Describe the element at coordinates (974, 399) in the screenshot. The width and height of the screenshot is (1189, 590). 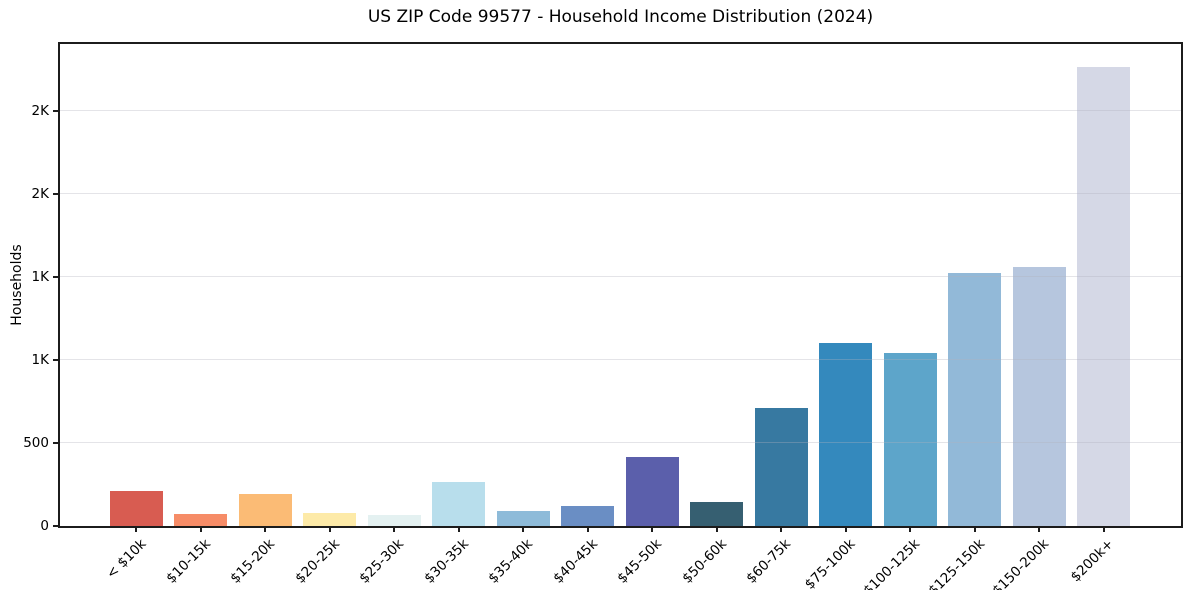
I see `bar-125-150k` at that location.